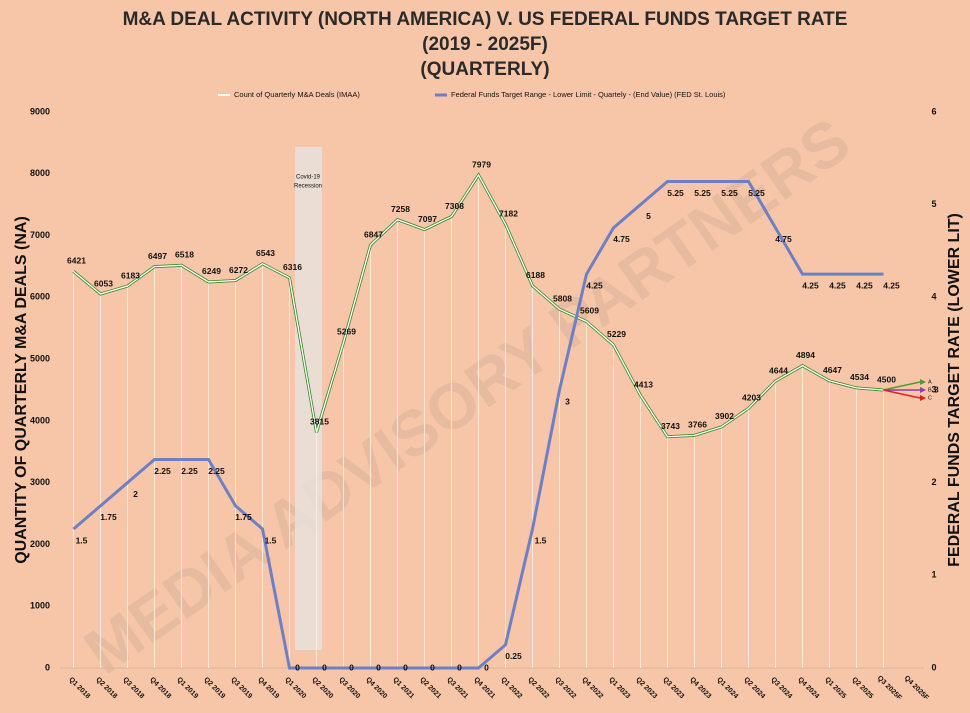 This screenshot has width=970, height=713. What do you see at coordinates (297, 94) in the screenshot?
I see `legend-label: Count of Quarterly M&A Deals (IMAA)` at bounding box center [297, 94].